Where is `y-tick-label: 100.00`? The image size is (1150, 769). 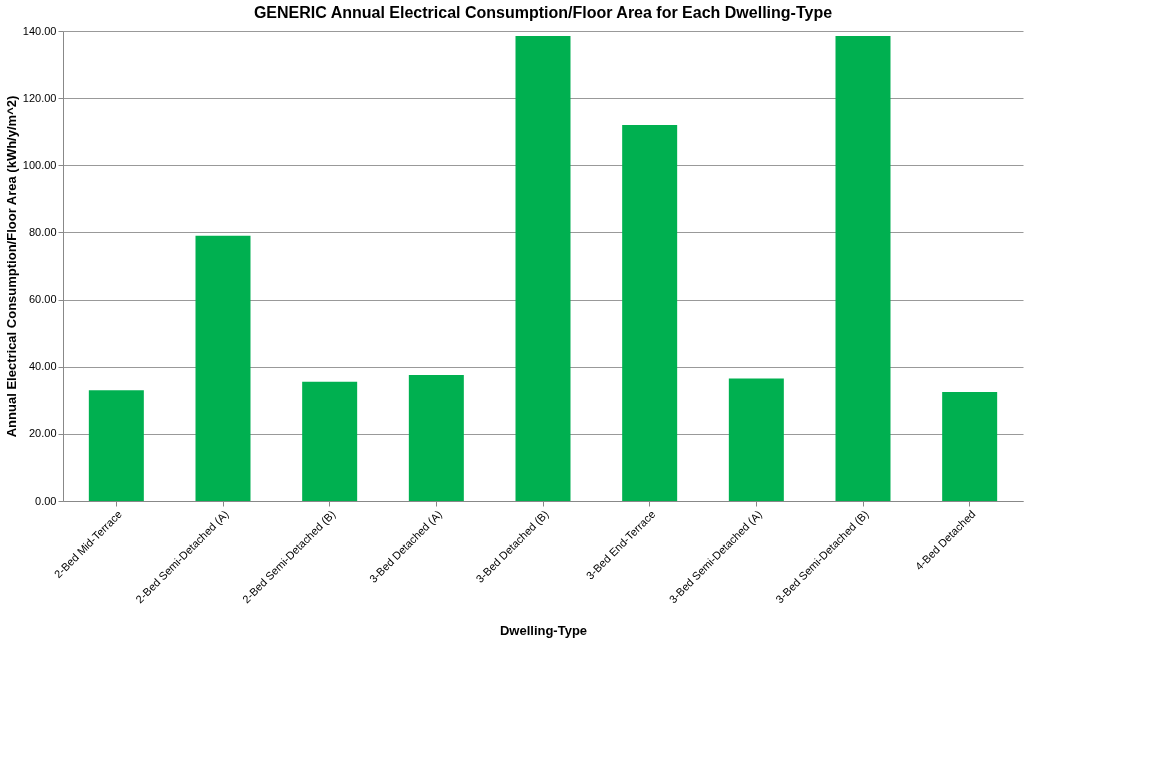
y-tick-label: 100.00 is located at coordinates (39, 164).